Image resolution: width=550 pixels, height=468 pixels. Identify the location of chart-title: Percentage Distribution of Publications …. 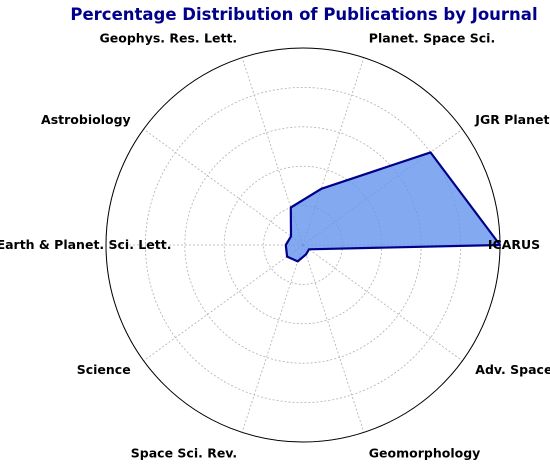
(303, 14).